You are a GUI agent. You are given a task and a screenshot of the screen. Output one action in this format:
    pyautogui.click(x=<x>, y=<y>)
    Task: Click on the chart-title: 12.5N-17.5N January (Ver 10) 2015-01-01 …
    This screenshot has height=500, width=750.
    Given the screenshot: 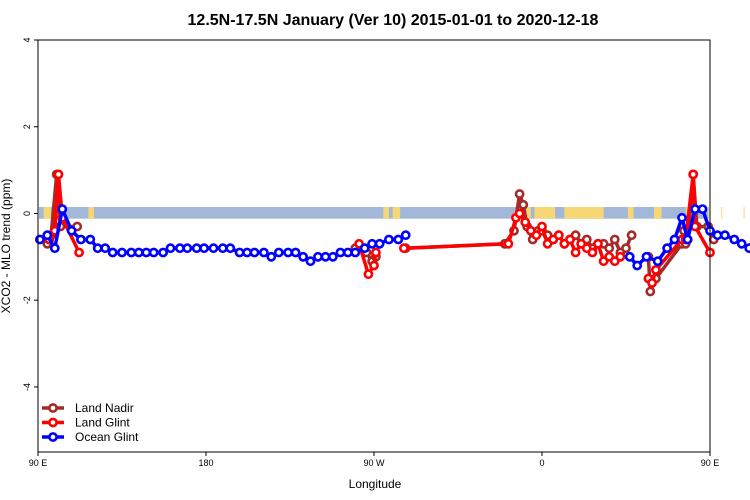 What is the action you would take?
    pyautogui.click(x=393, y=20)
    